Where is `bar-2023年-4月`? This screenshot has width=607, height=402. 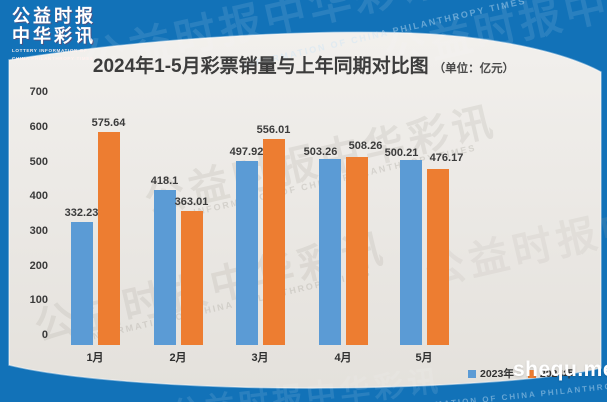
bar-2023年-4月 is located at coordinates (329, 251).